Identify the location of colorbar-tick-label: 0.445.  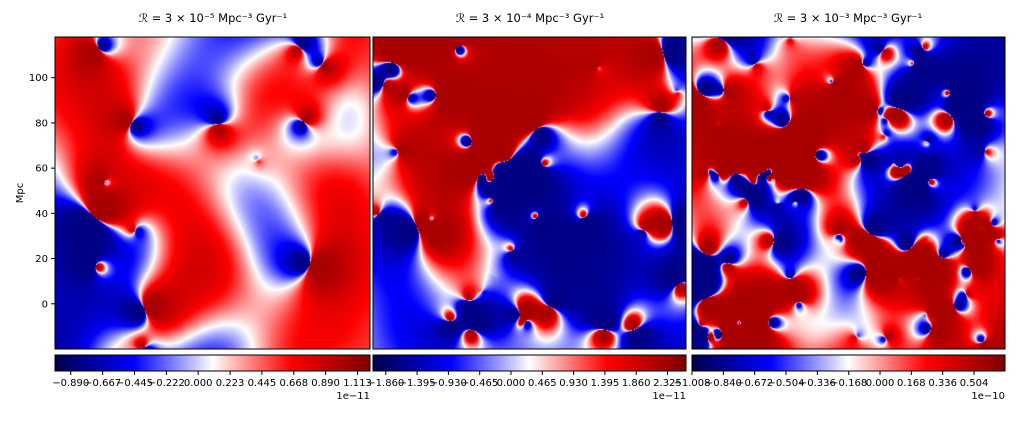
(262, 383).